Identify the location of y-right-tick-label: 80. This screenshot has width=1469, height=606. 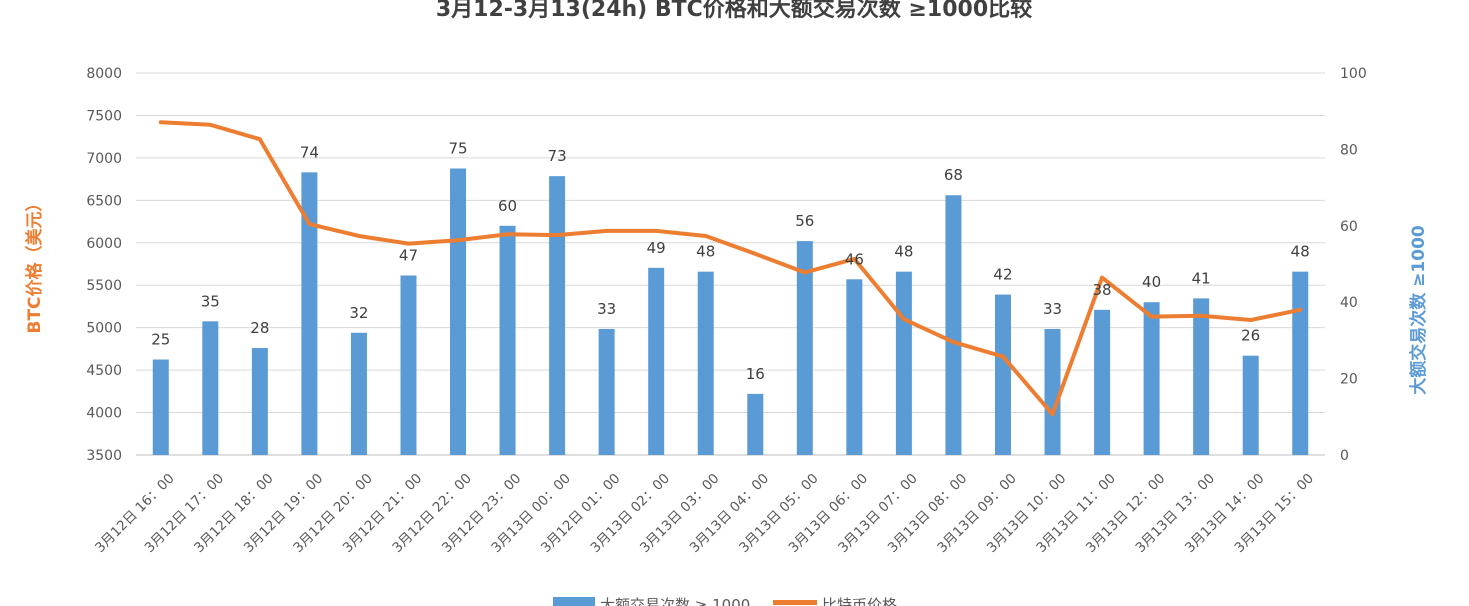
(1349, 150).